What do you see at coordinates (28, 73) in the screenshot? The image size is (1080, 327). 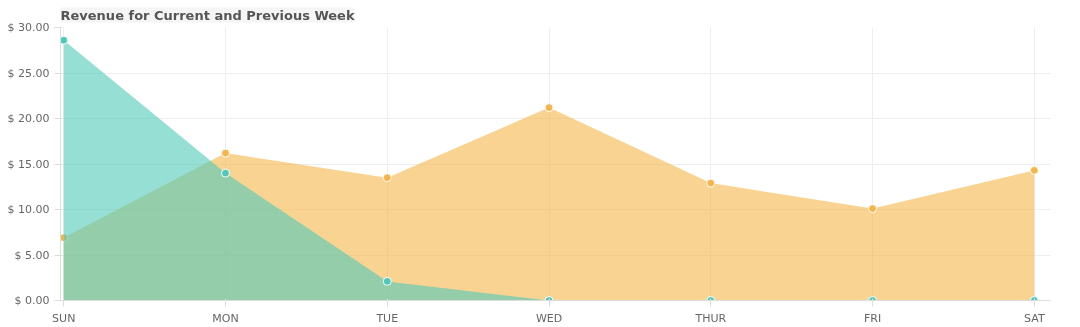 I see `y-tick-label: $ 25.00` at bounding box center [28, 73].